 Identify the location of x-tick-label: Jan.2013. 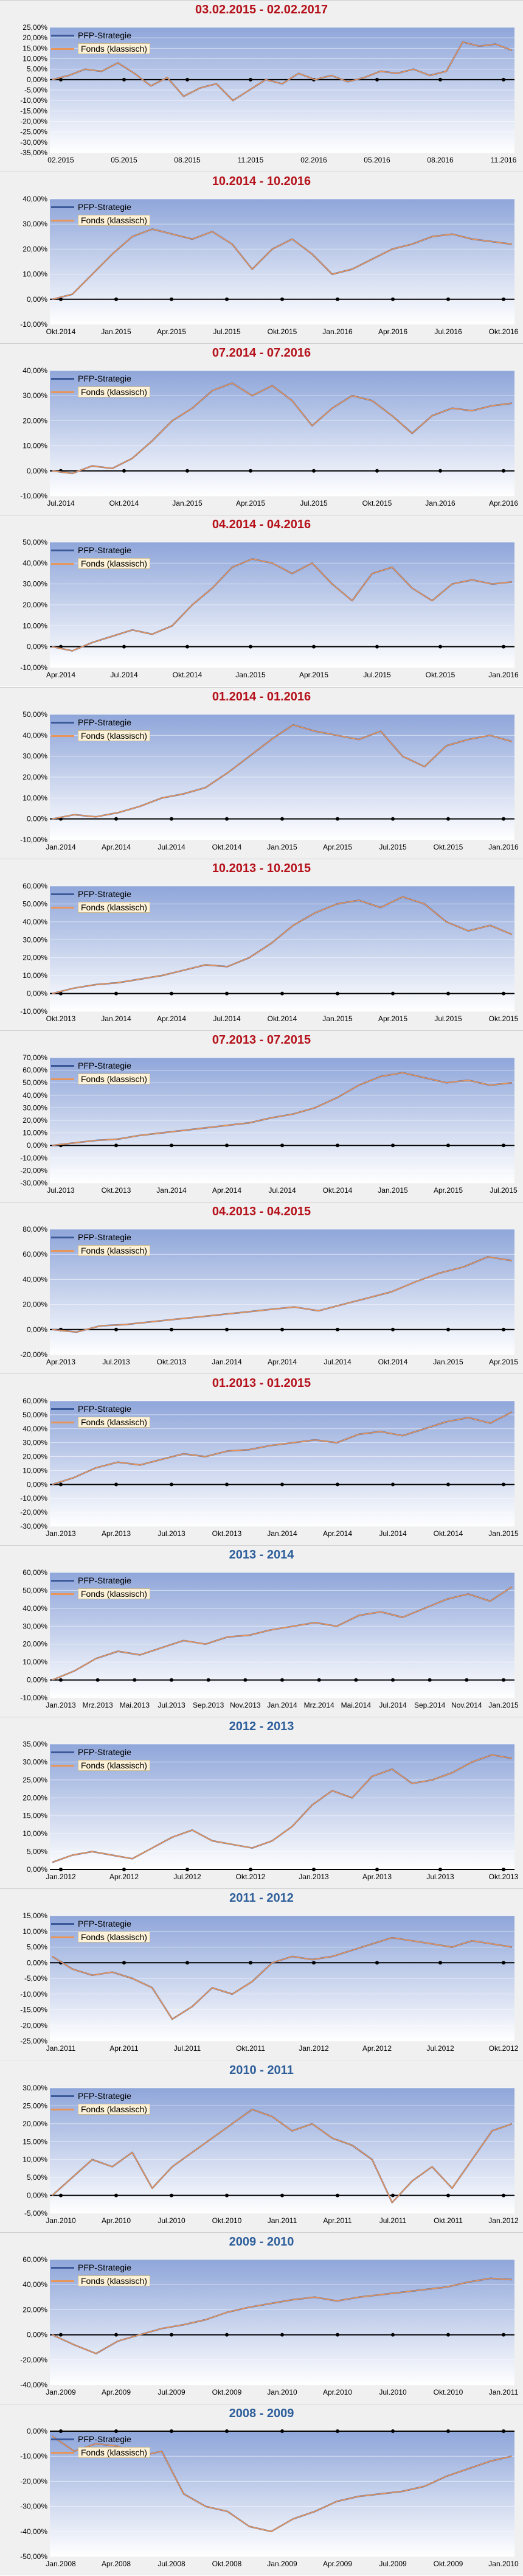
(61, 1533).